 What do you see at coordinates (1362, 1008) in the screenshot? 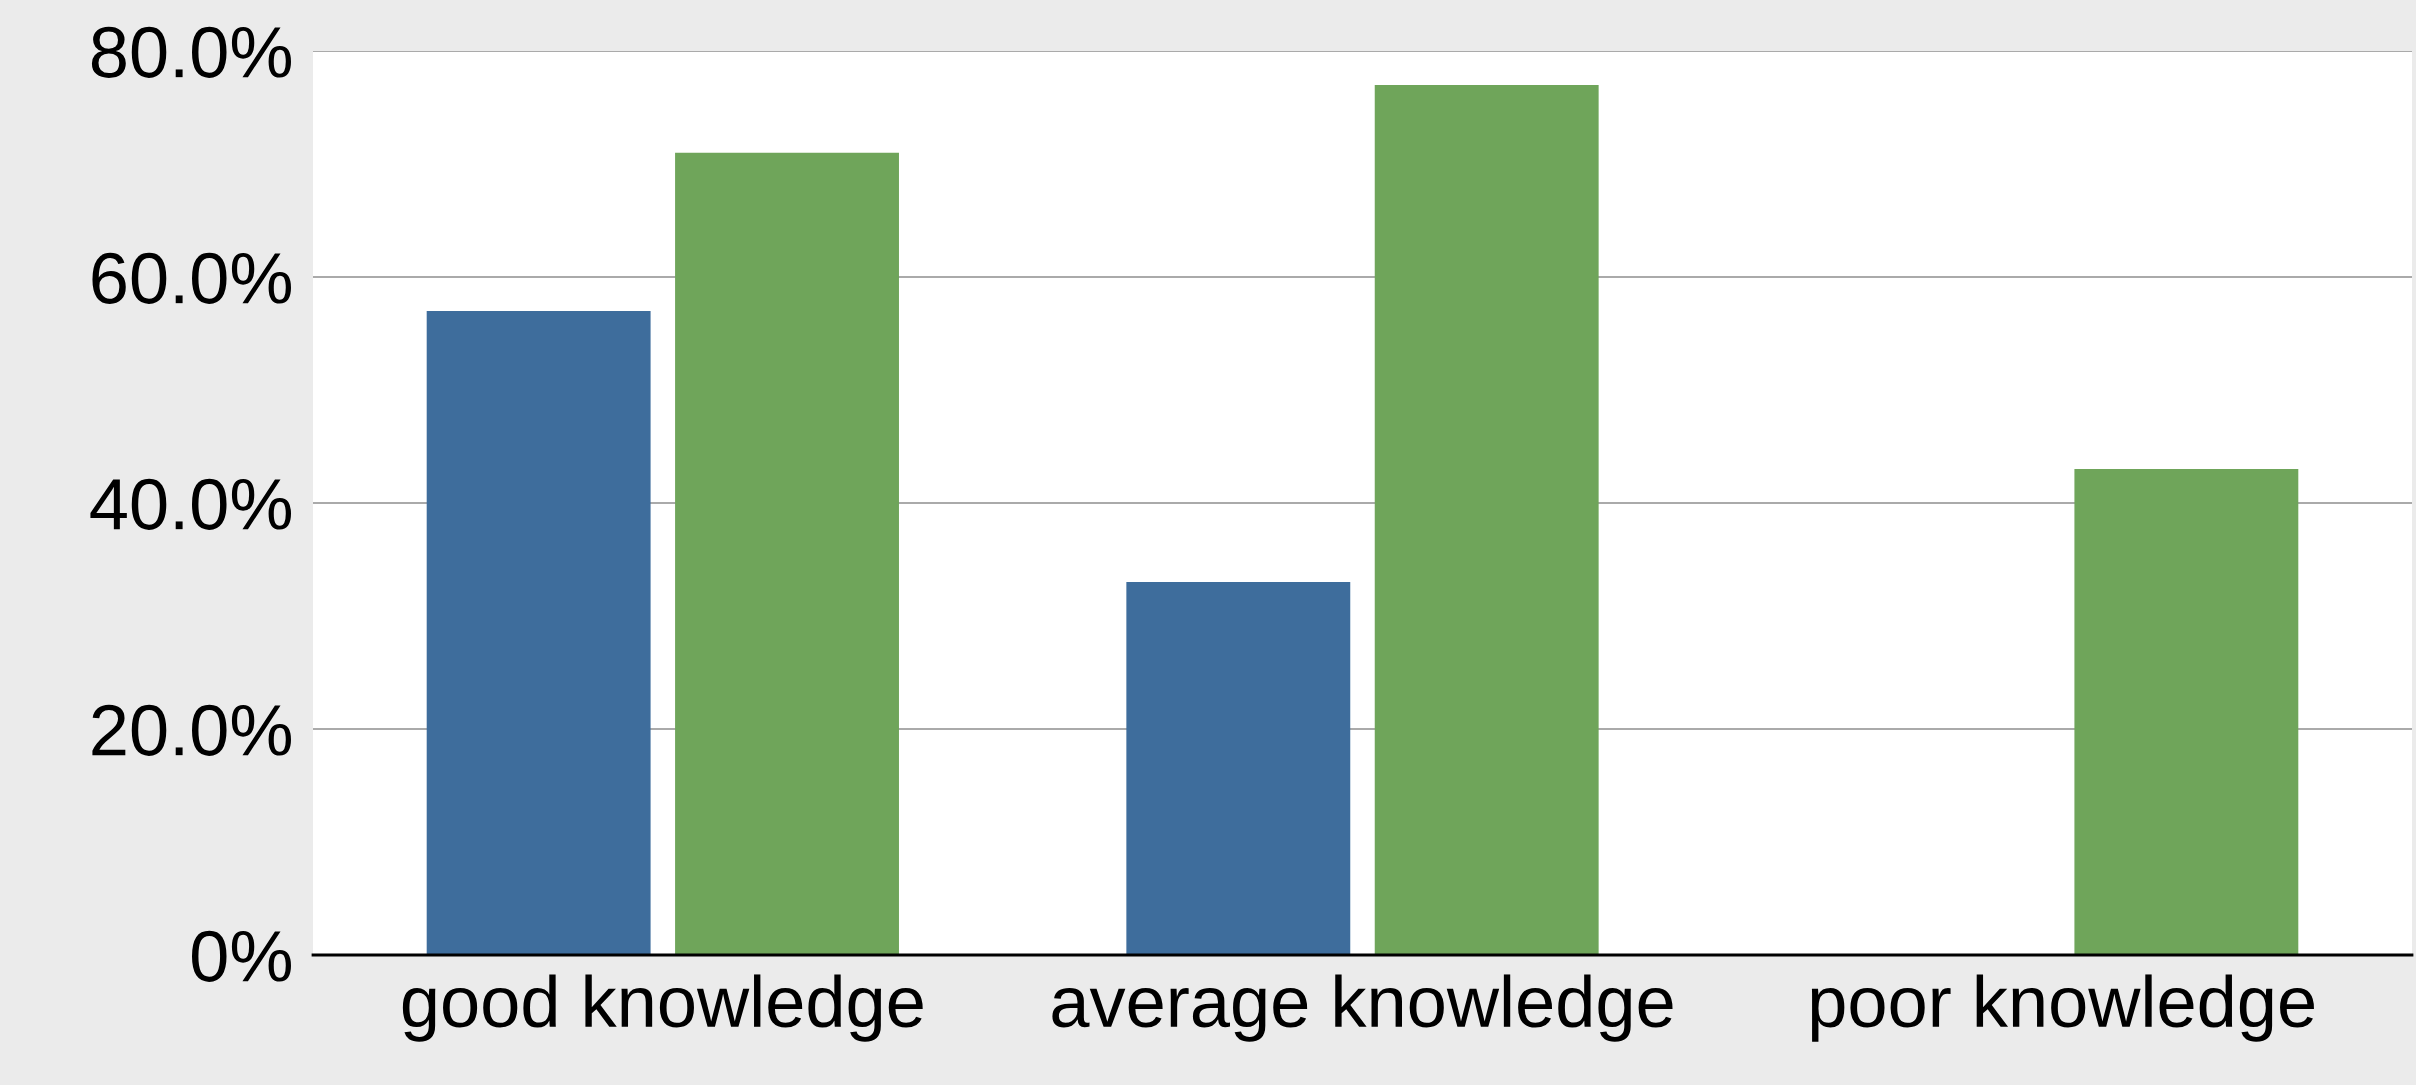
I see `x-tick-label: average knowledge` at bounding box center [1362, 1008].